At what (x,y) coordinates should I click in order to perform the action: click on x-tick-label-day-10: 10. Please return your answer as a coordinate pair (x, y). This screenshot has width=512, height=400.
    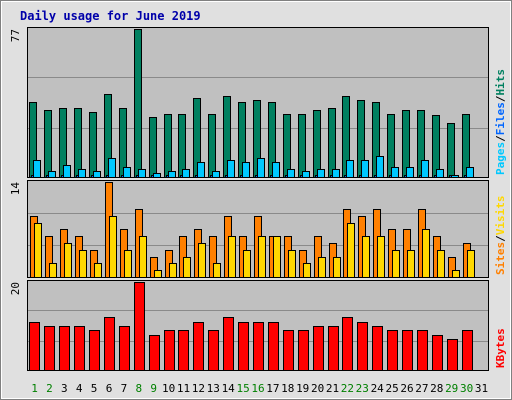
    Looking at the image, I should click on (168, 388).